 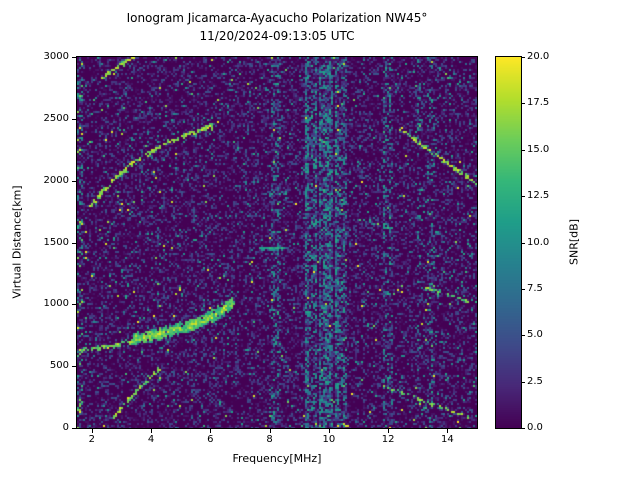 I want to click on chart-subtitle: 11/20/2024-09:13:05 UTC, so click(x=277, y=36).